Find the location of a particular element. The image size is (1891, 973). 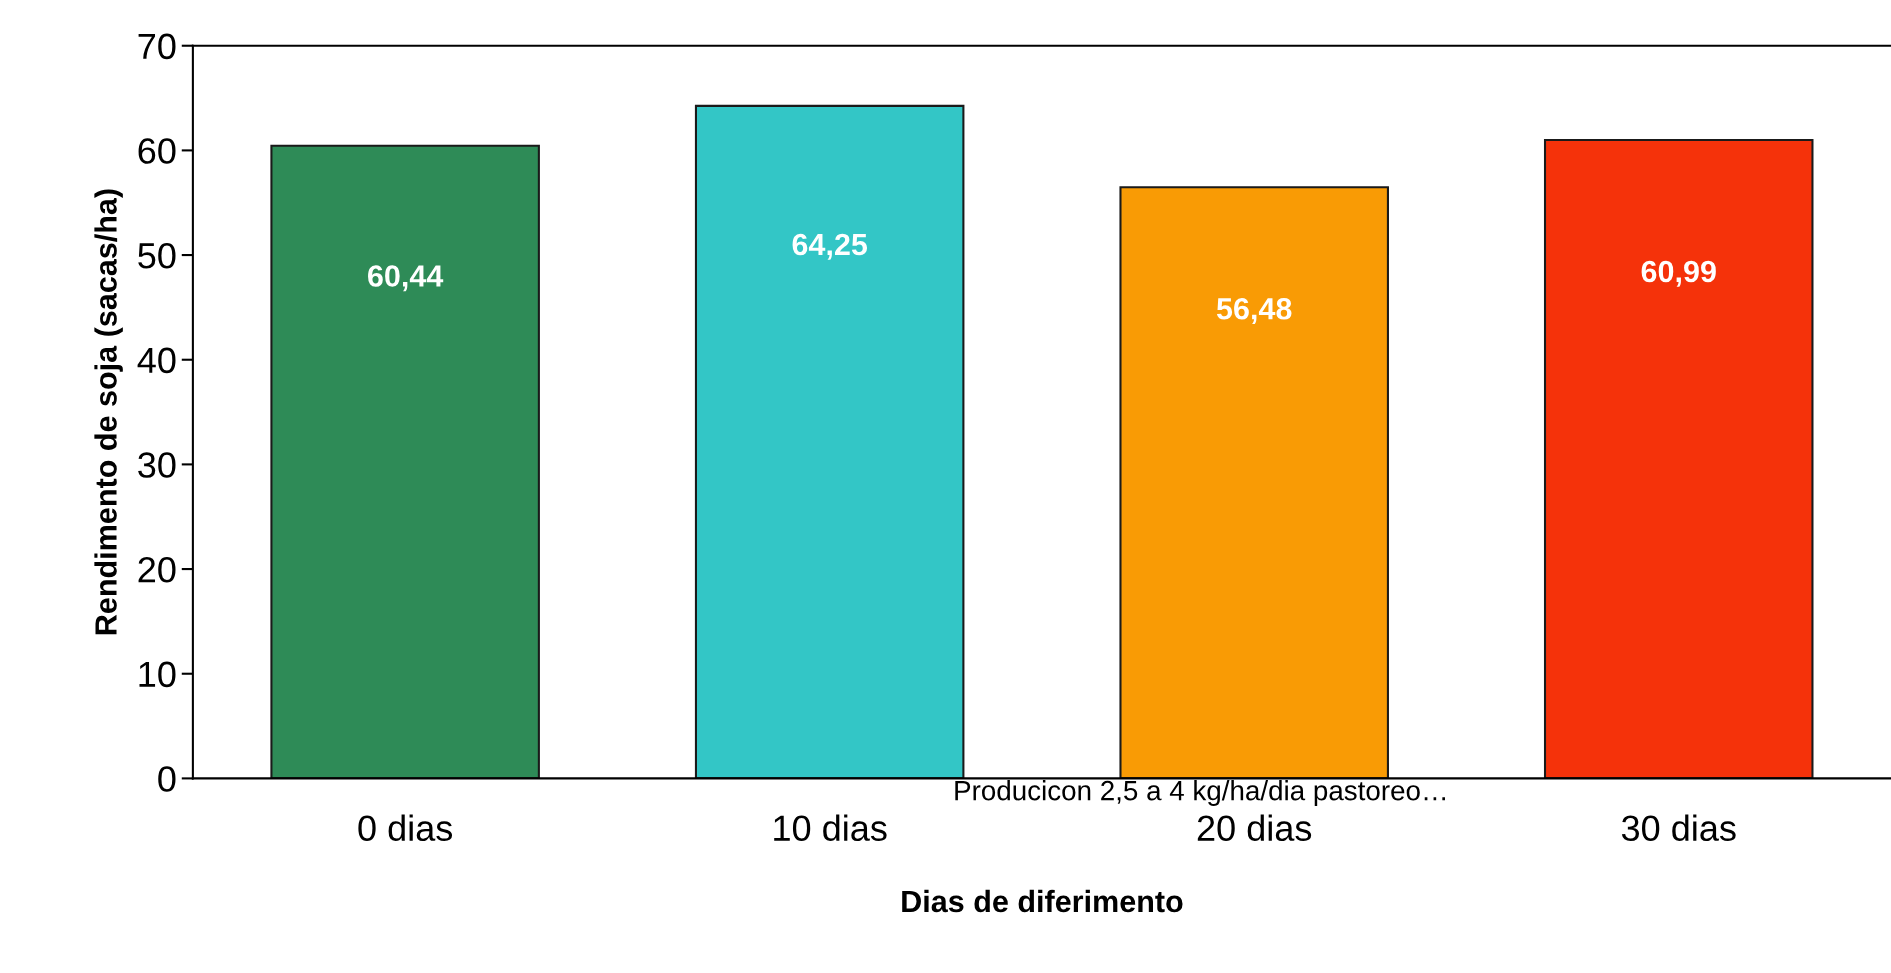

y-tick-label: 40 is located at coordinates (156, 360).